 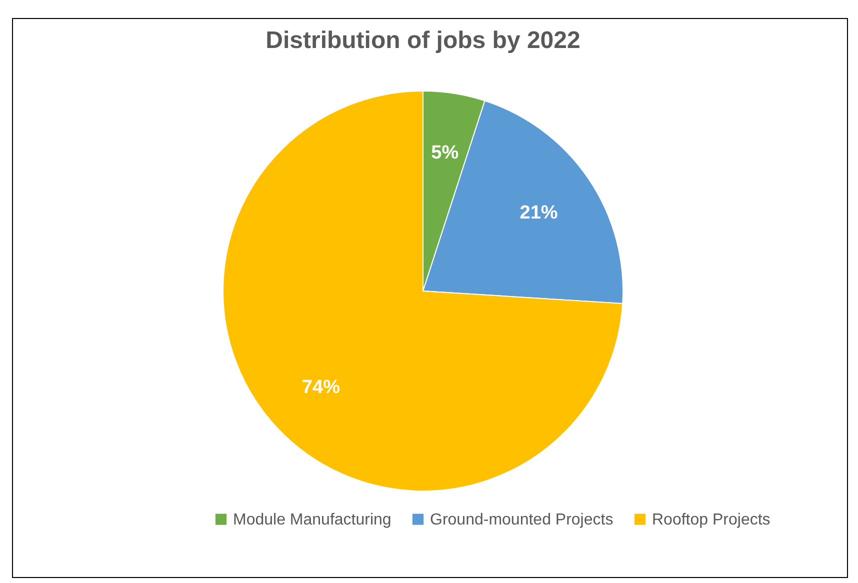 What do you see at coordinates (539, 213) in the screenshot?
I see `data-label: 21%` at bounding box center [539, 213].